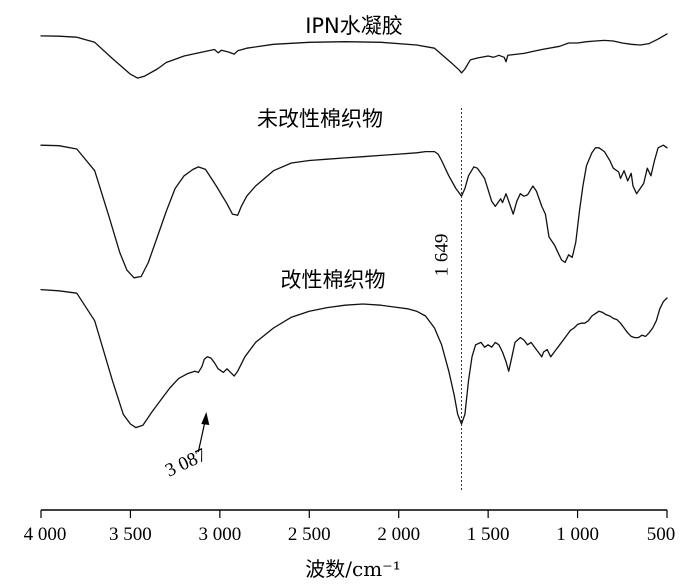 This screenshot has height=584, width=700. Describe the element at coordinates (320, 119) in the screenshot. I see `series-label-unmodified-cotton: 未改性棉织物` at that location.